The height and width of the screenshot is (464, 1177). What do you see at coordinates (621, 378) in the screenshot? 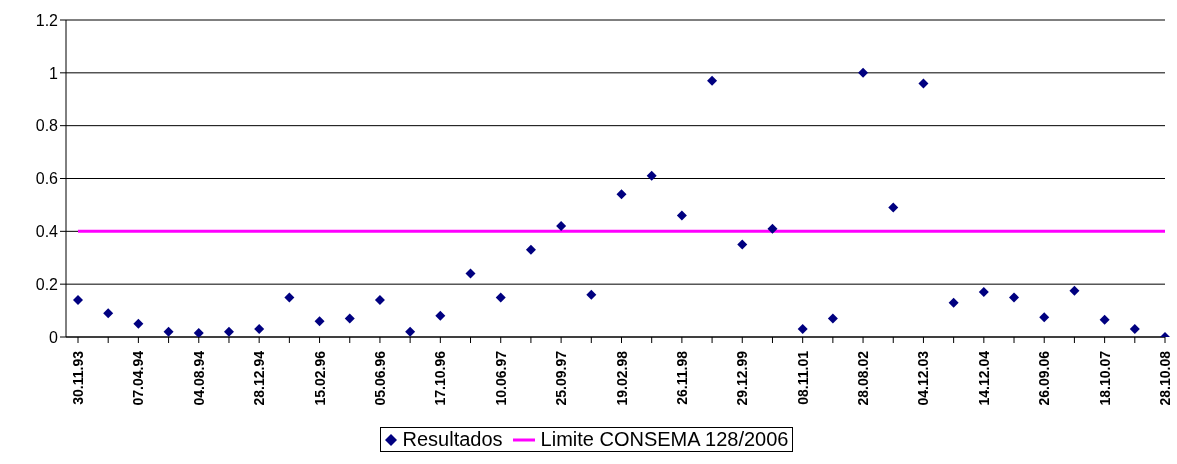
I see `x-tick-label: 19.02.98` at bounding box center [621, 378].